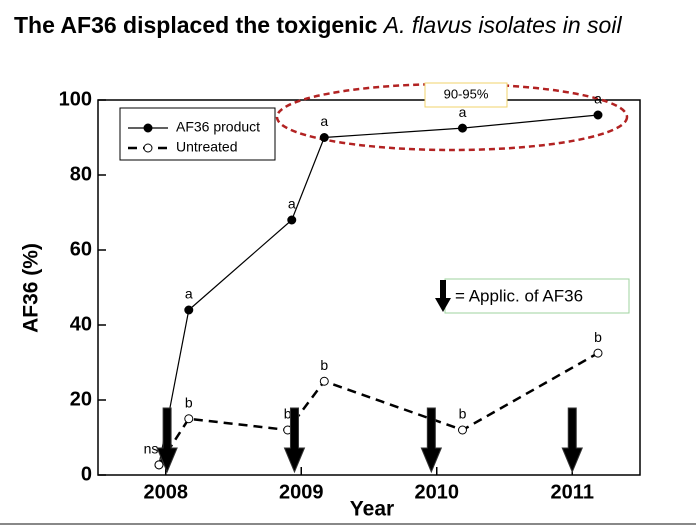 The height and width of the screenshot is (530, 696). What do you see at coordinates (437, 492) in the screenshot?
I see `x-tick-label: 2010` at bounding box center [437, 492].